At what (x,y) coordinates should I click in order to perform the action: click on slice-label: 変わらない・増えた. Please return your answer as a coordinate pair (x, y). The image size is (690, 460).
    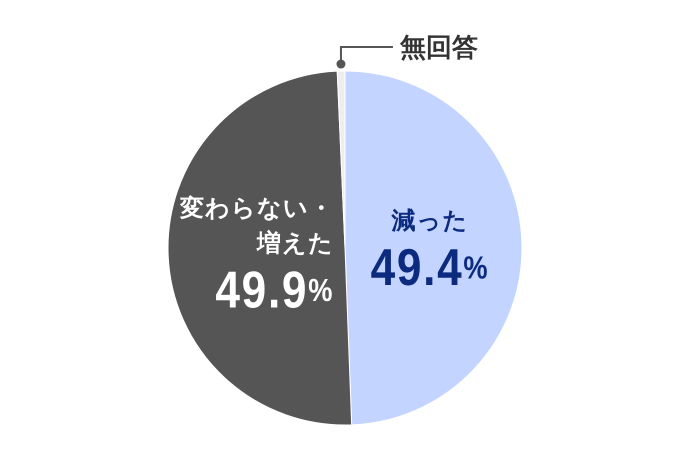
    Looking at the image, I should click on (256, 225).